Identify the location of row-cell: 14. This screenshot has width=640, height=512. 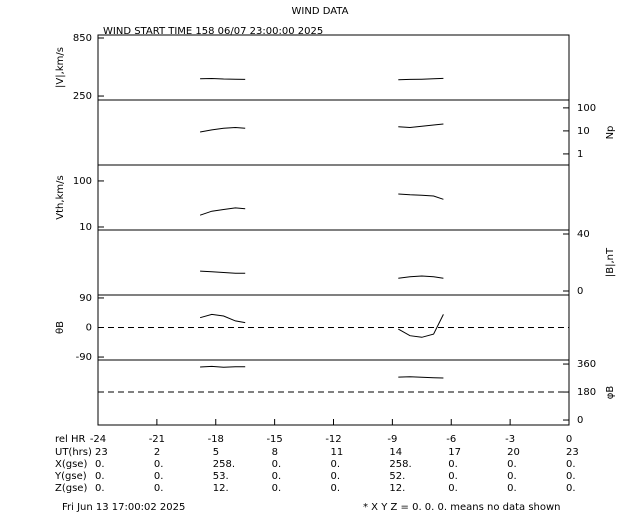
(395, 452).